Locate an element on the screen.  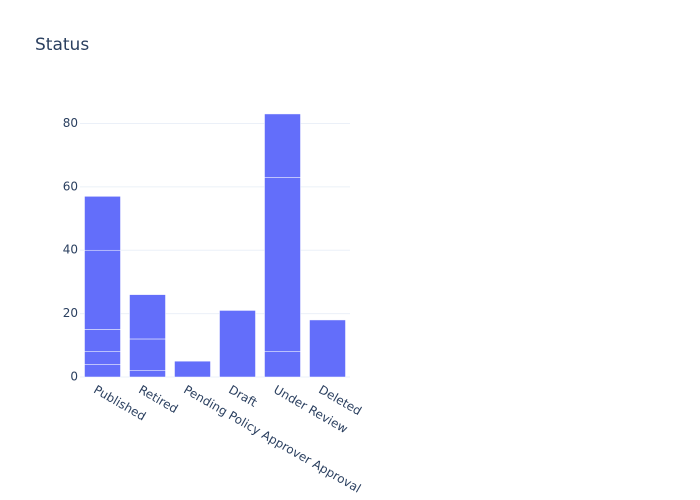
y-tick-label: 40 is located at coordinates (70, 250).